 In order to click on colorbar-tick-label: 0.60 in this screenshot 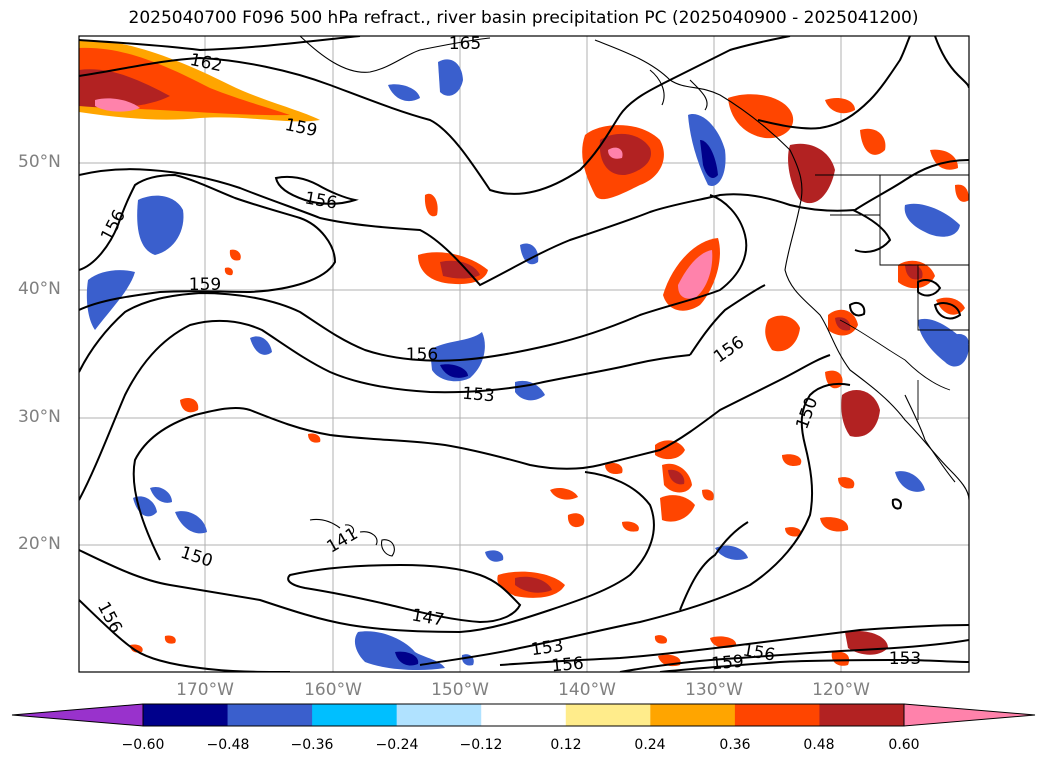, I will do `click(904, 745)`.